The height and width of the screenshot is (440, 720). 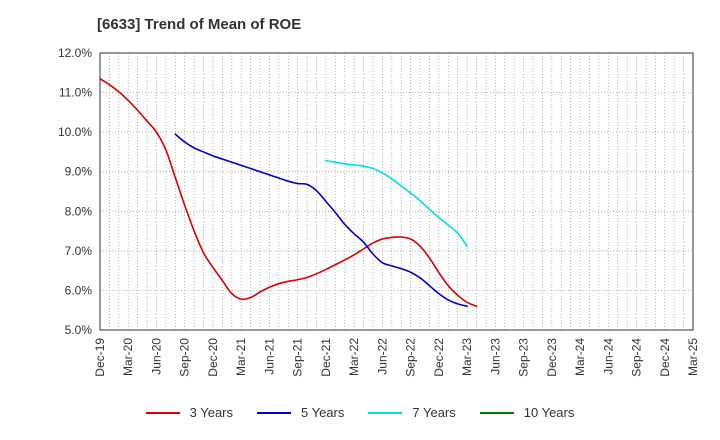 I want to click on x-tick-label: Dec-19, so click(x=100, y=357).